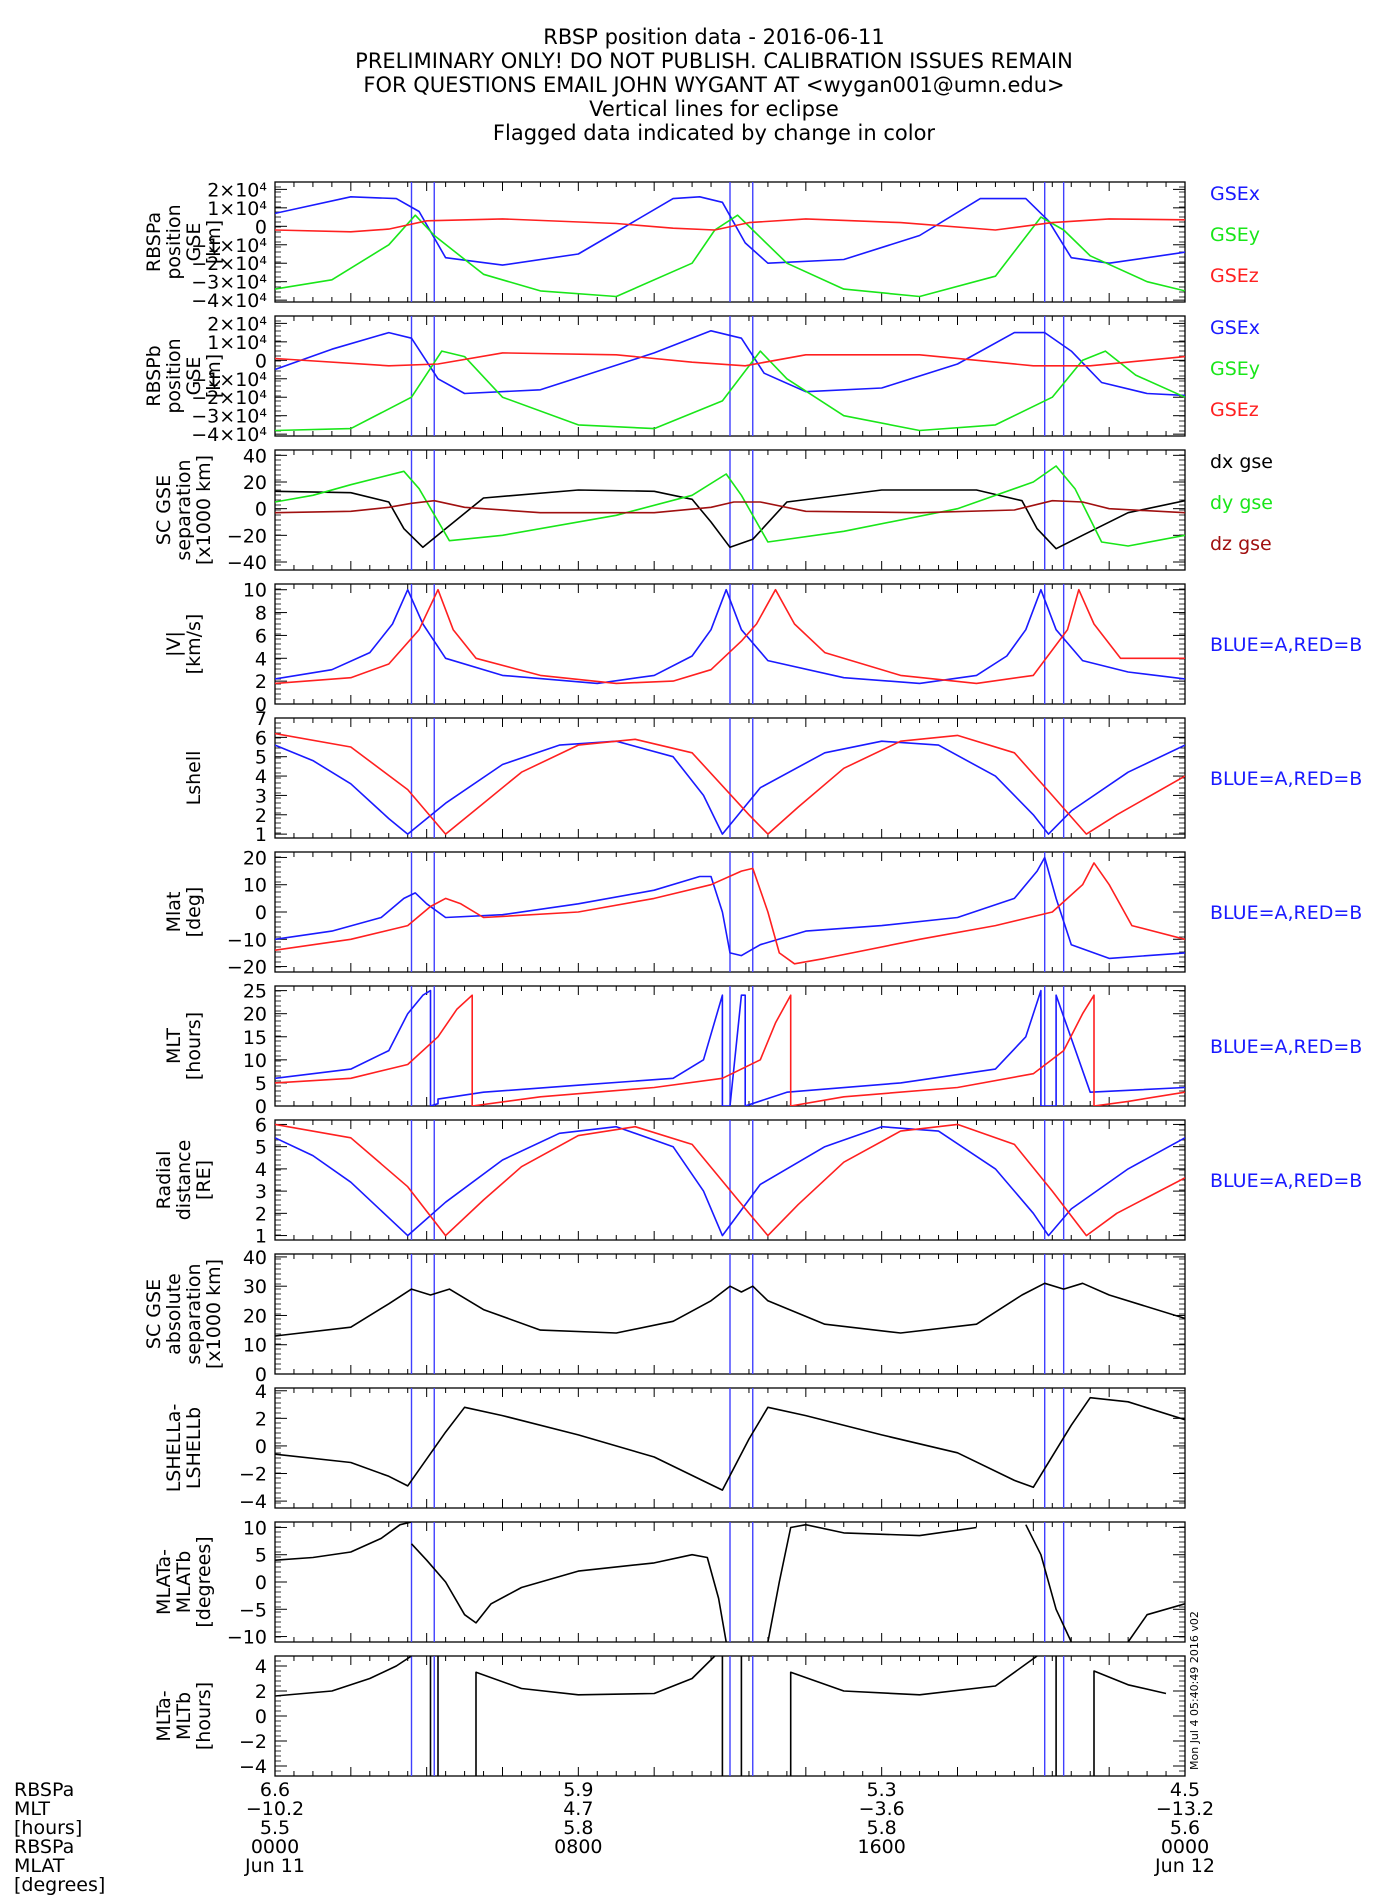 This screenshot has width=1400, height=1900. What do you see at coordinates (184, 1180) in the screenshot?
I see `y-axis-label: Radialdistance[RE]` at bounding box center [184, 1180].